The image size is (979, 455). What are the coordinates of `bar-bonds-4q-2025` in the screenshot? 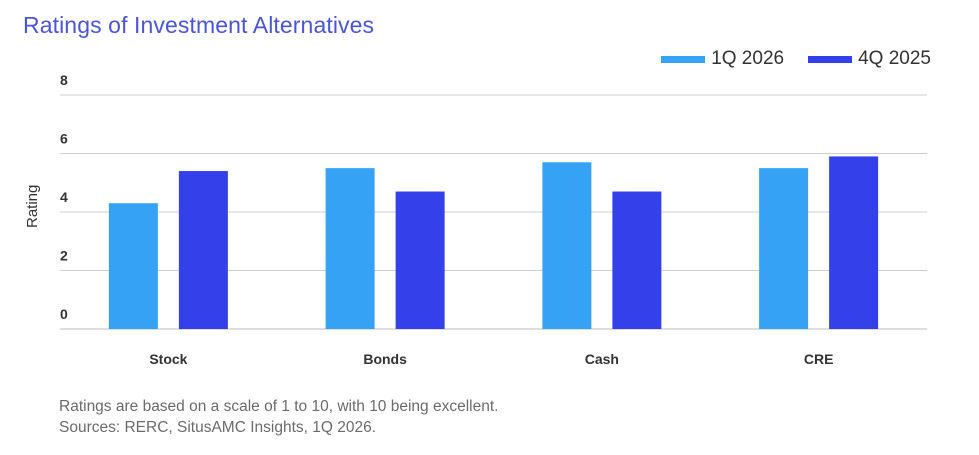 It's located at (420, 260).